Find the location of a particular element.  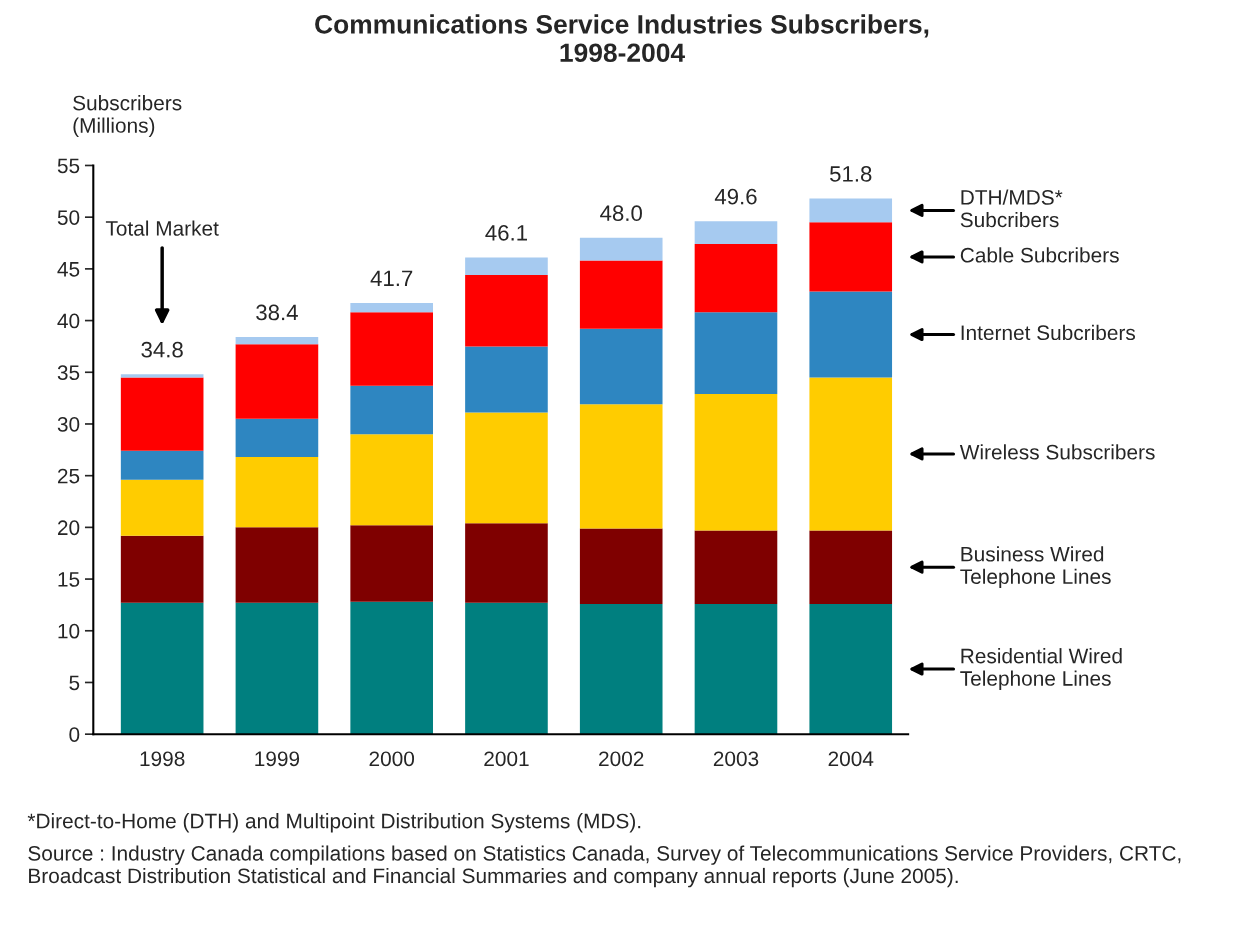

y-tick-label: 15 is located at coordinates (69, 579).